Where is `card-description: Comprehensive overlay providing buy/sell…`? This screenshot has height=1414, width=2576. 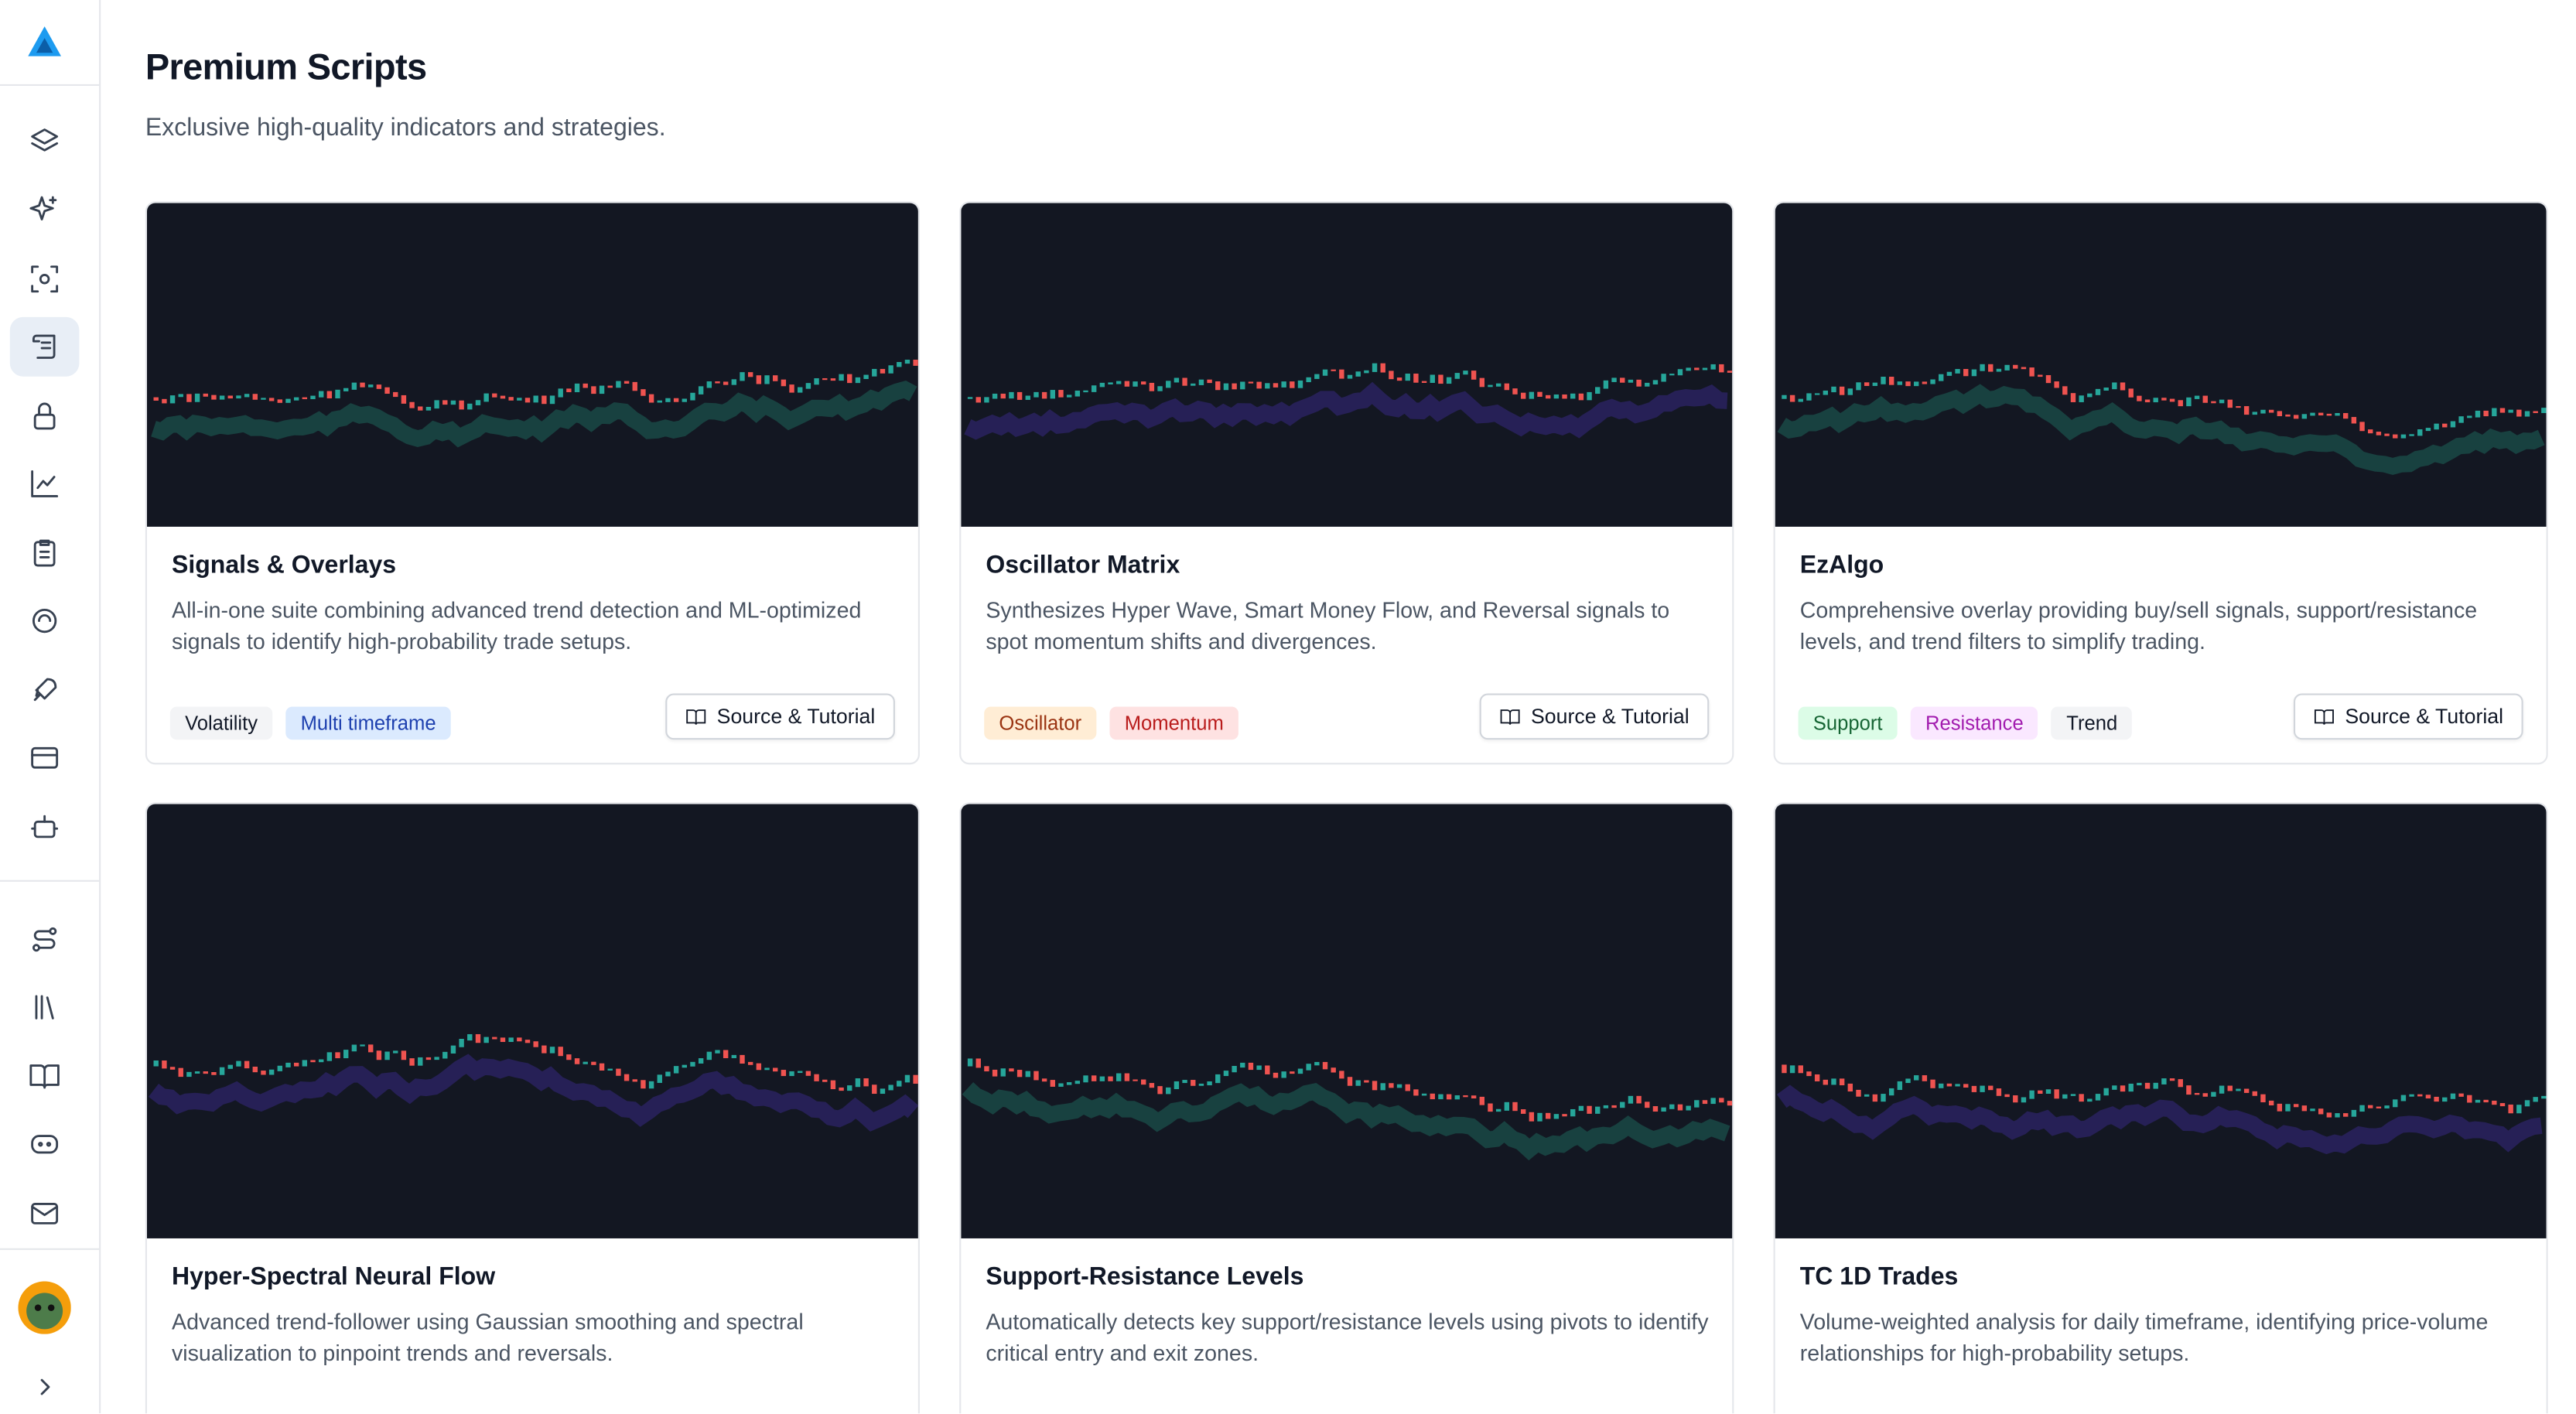 card-description: Comprehensive overlay providing buy/sell… is located at coordinates (2138, 625).